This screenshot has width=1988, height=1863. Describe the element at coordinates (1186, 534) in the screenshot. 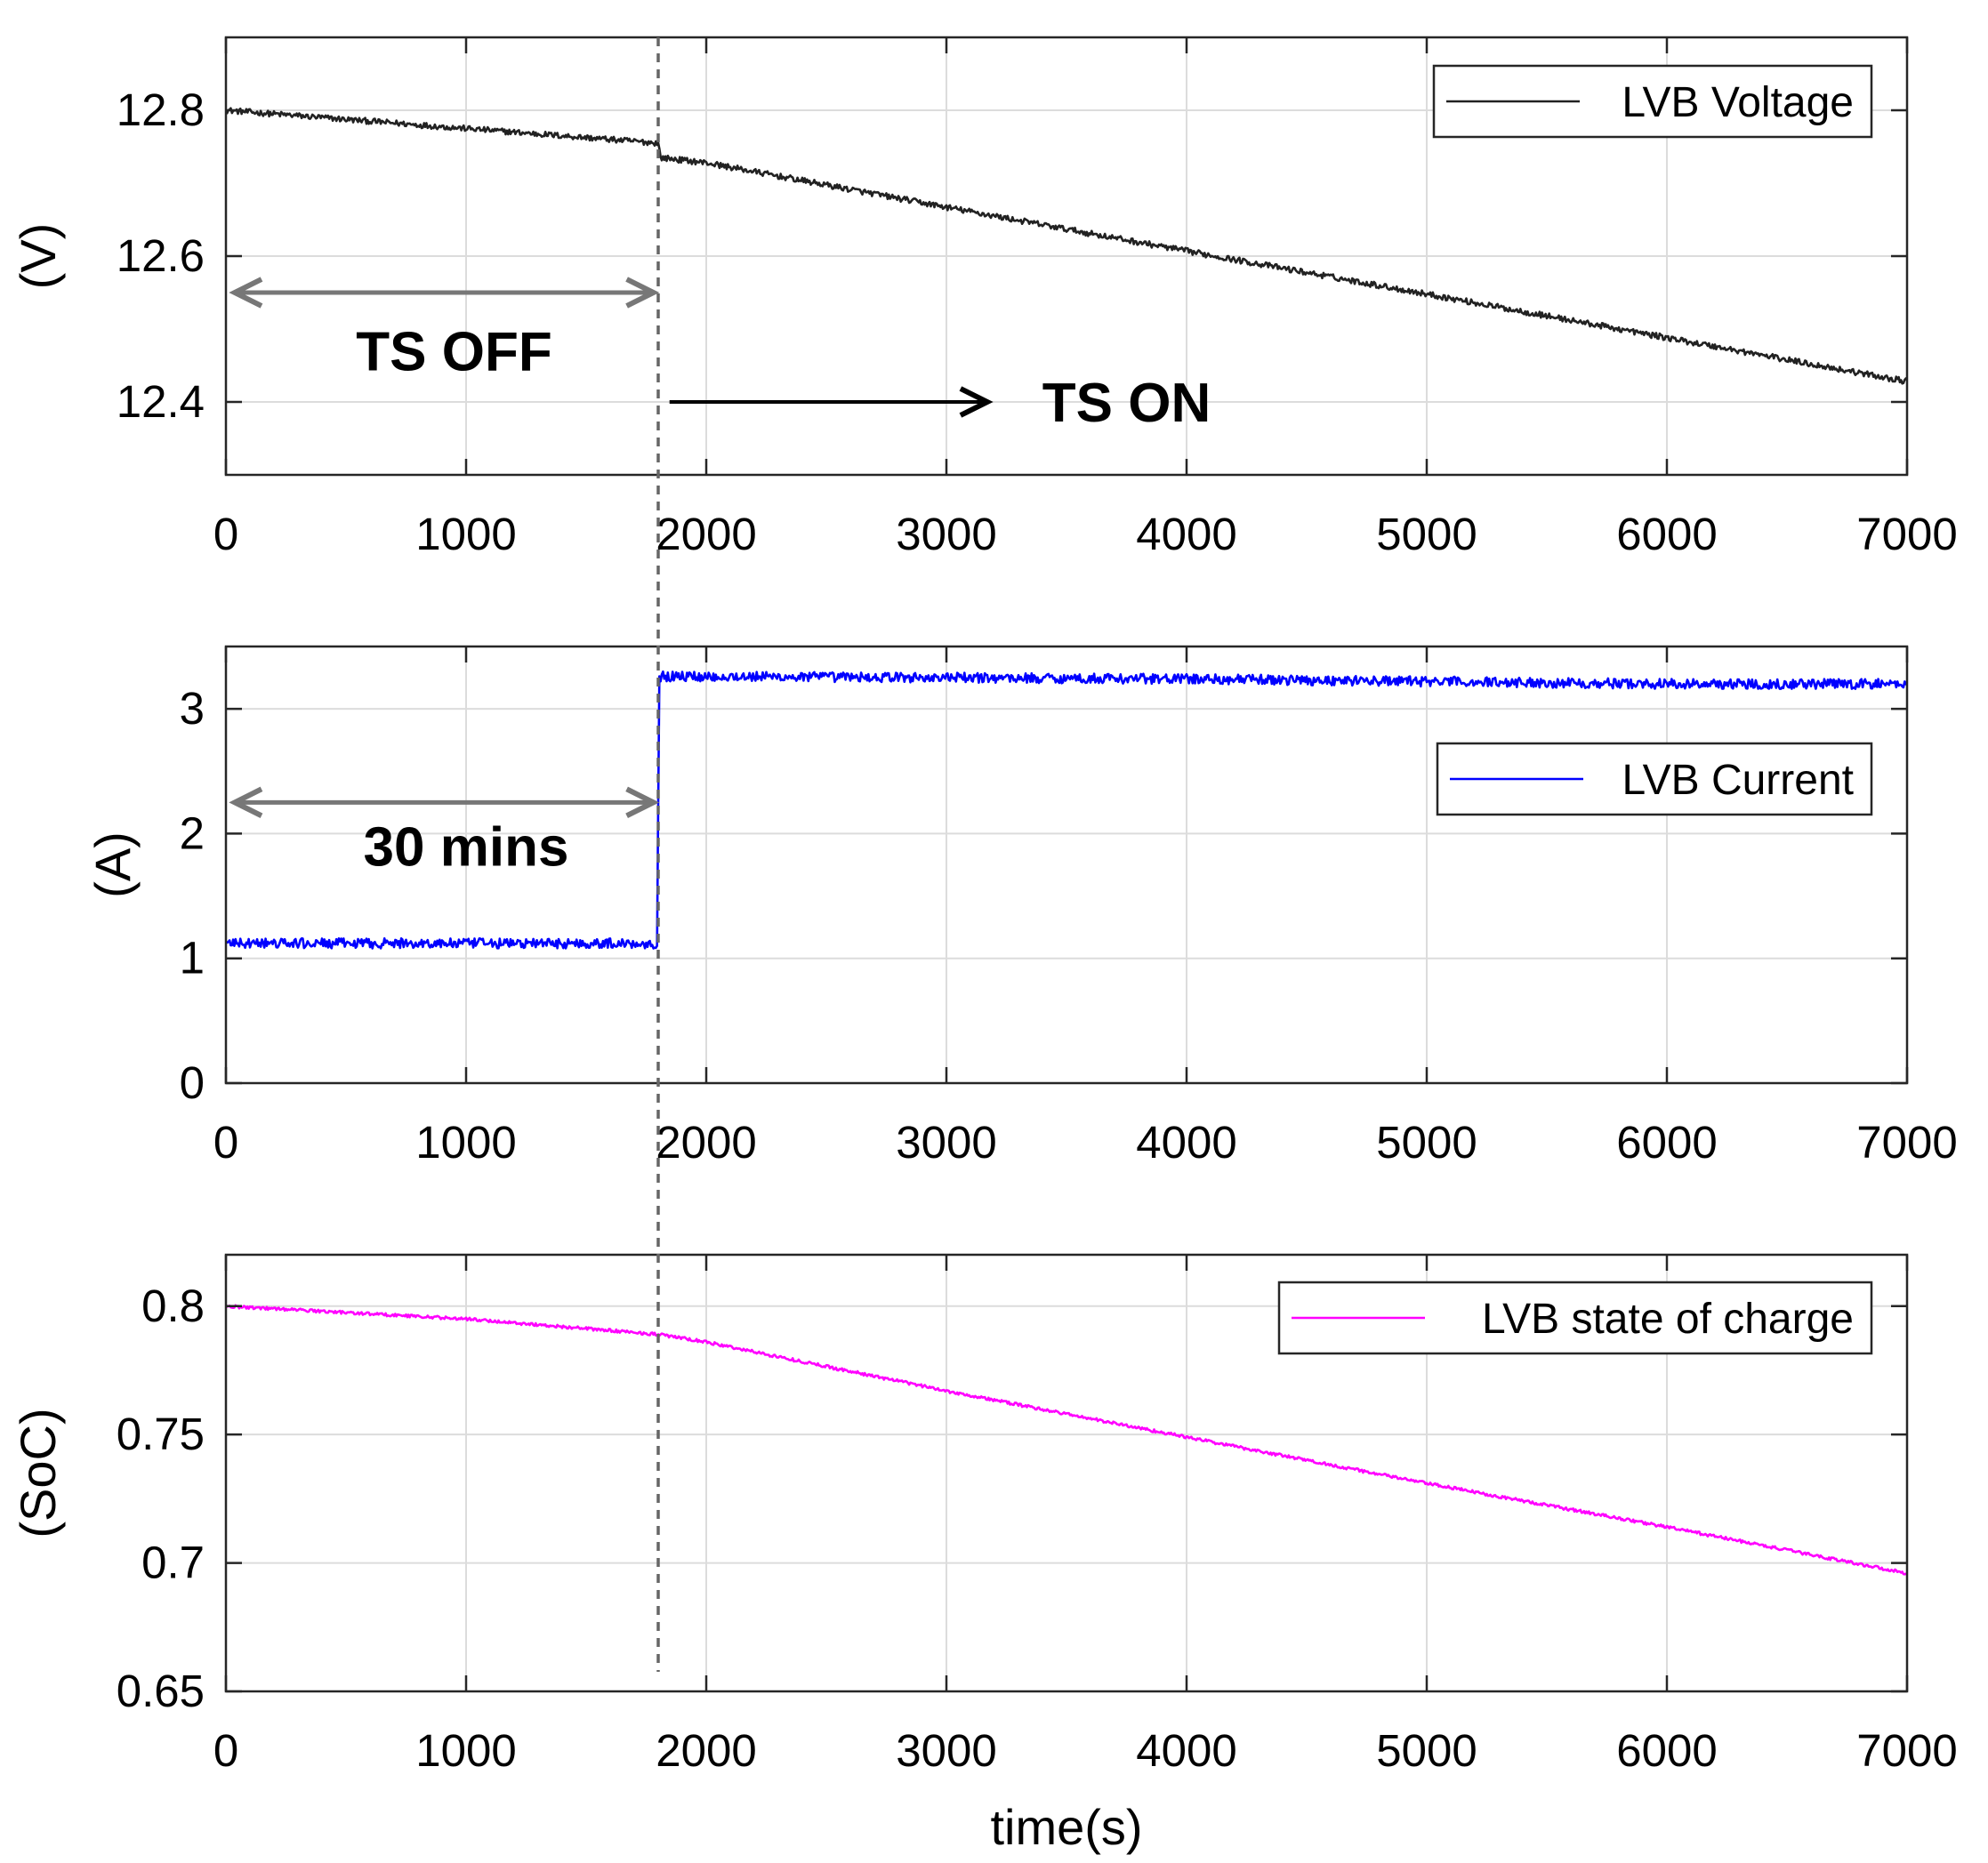

I see `voltage-xtick-label-4000: 4000` at that location.